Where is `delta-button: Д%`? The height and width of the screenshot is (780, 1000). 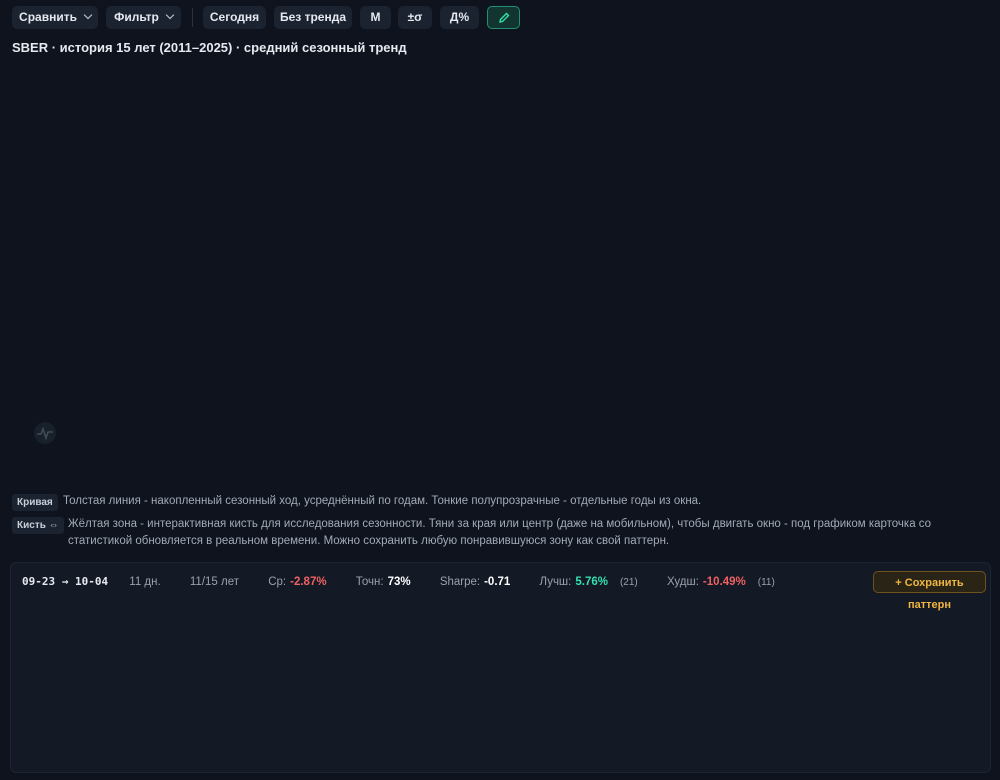 delta-button: Д% is located at coordinates (459, 17).